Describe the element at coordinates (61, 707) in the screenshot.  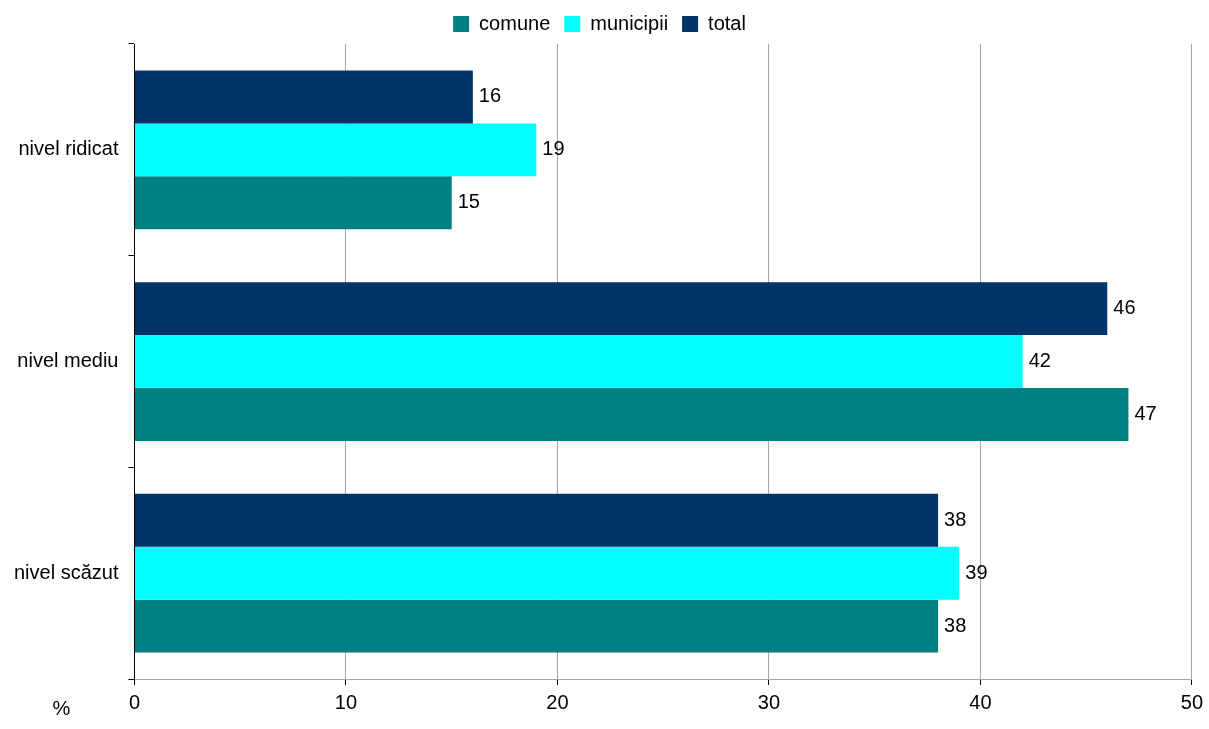
I see `x-axis-title: %` at that location.